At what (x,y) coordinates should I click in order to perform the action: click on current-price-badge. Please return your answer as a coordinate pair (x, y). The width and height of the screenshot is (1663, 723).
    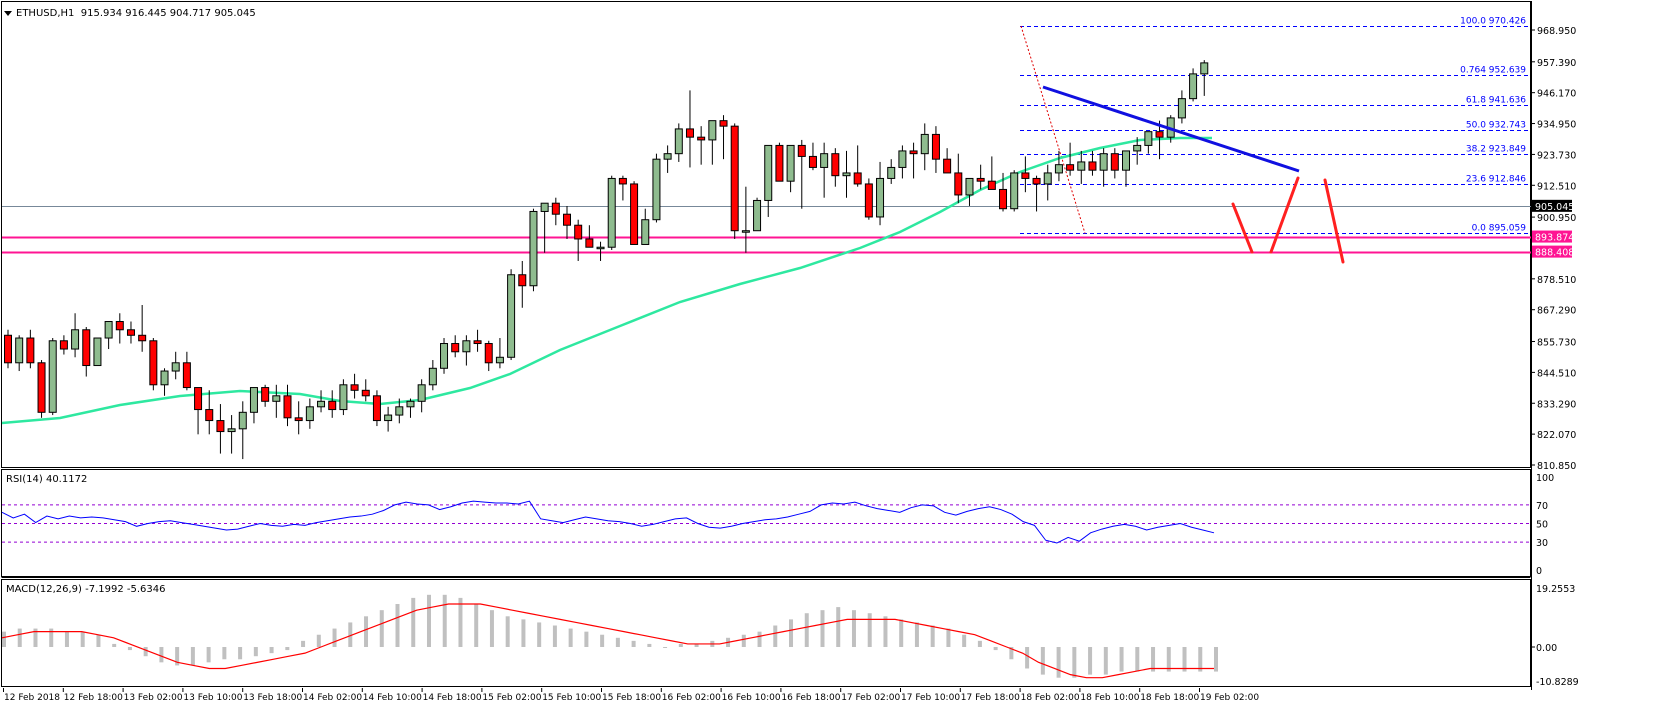
    Looking at the image, I should click on (1552, 205).